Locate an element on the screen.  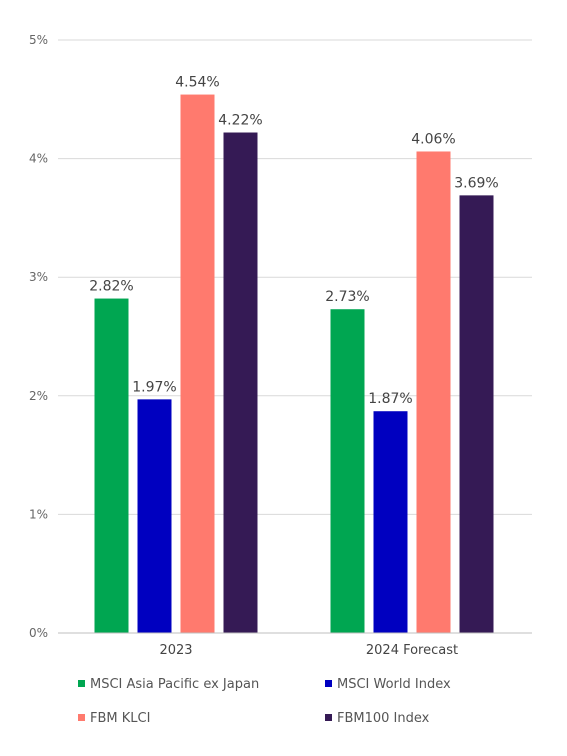
y-tick-label: 4% is located at coordinates (38, 159).